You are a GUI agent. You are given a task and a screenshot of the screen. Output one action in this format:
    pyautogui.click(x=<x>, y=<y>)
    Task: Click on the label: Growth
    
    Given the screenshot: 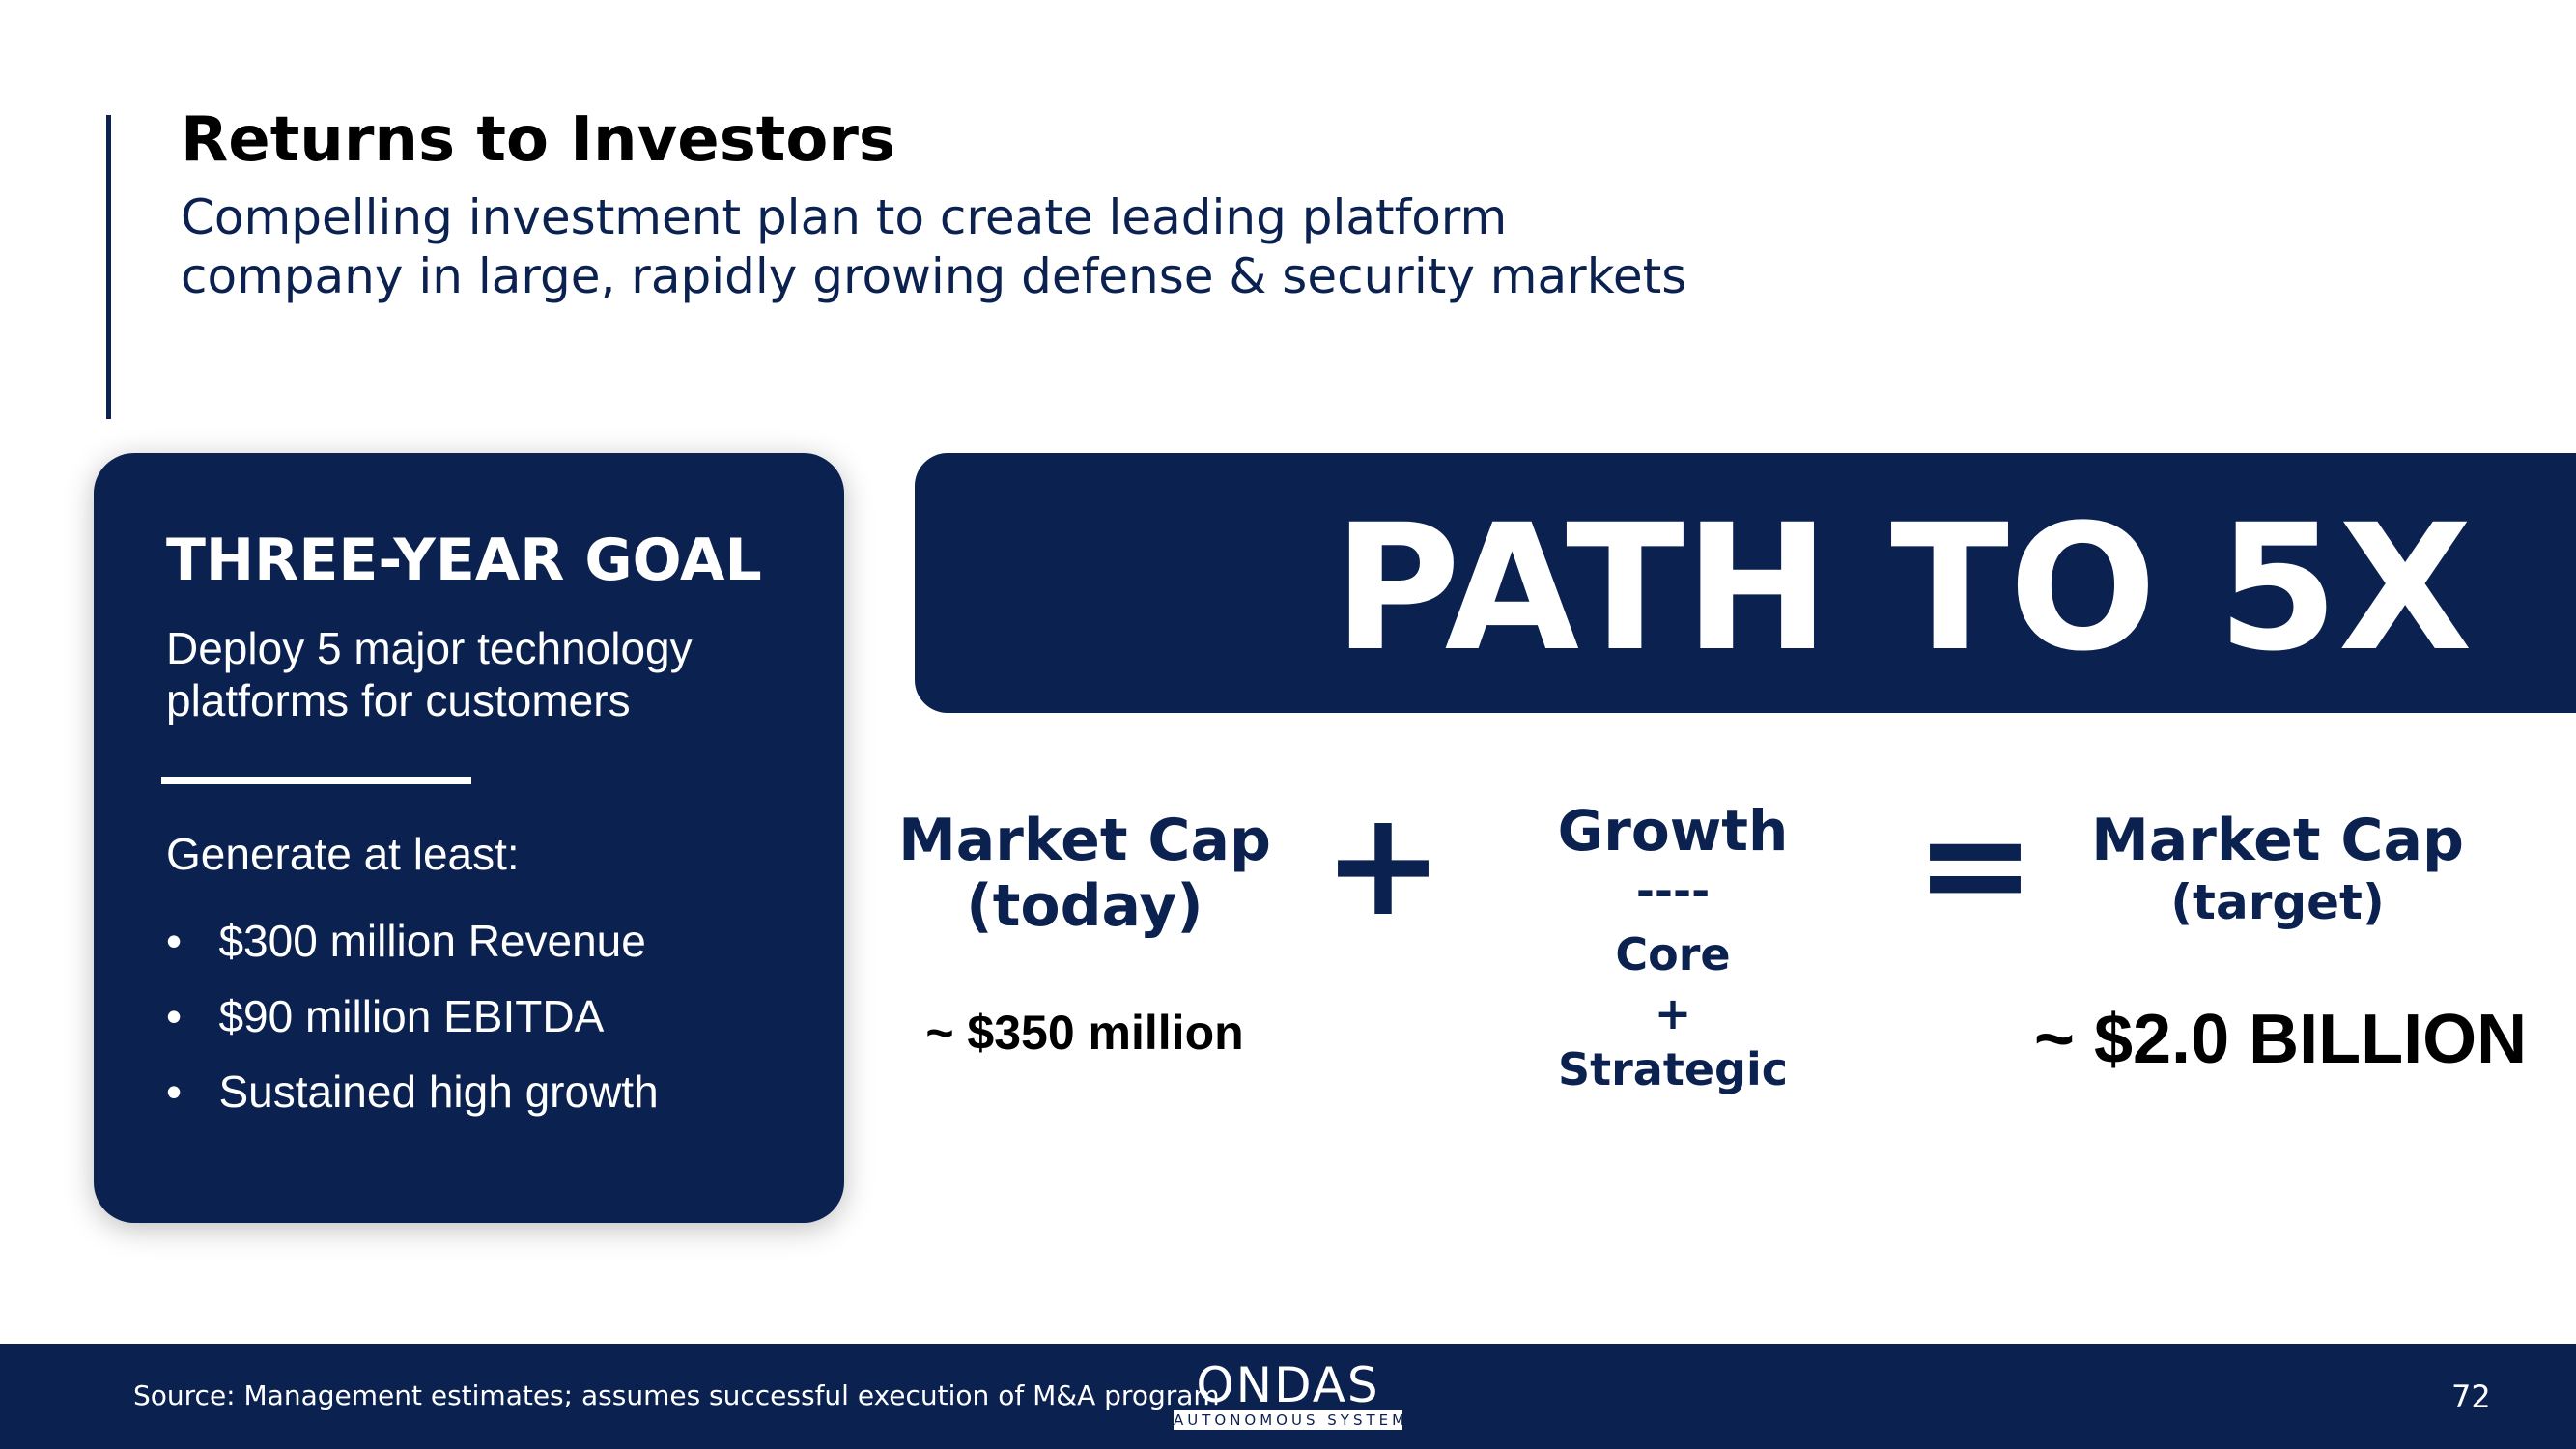 What is the action you would take?
    pyautogui.click(x=1673, y=831)
    